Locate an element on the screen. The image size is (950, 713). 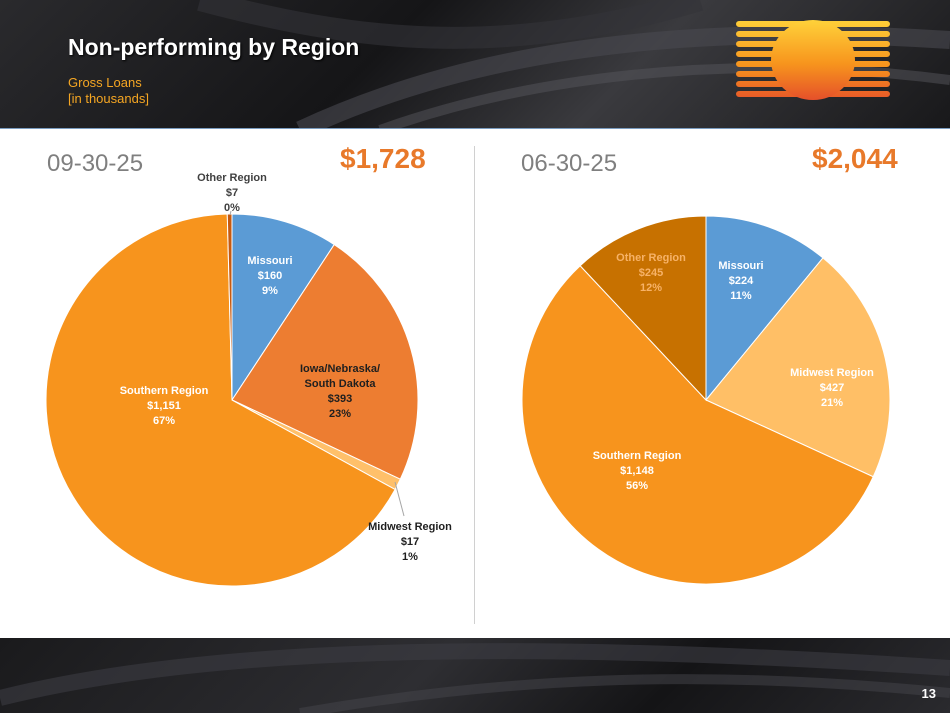
subtitle-line-1: Gross Loans is located at coordinates (105, 82).